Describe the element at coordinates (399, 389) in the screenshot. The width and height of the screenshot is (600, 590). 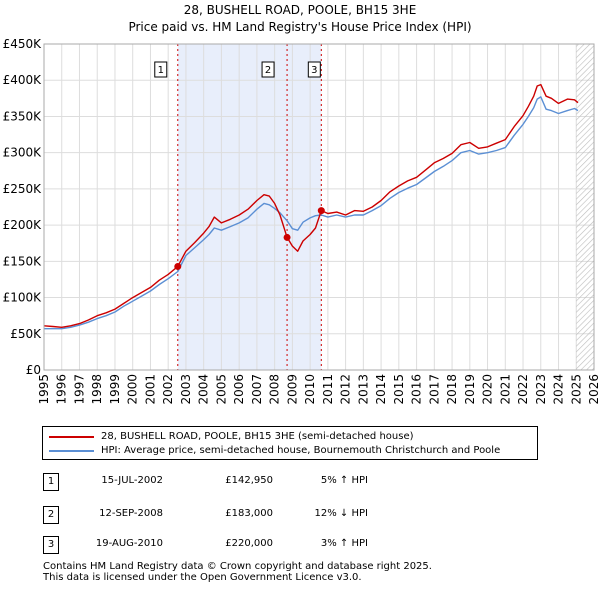
I see `x-tick-label: 2015` at that location.